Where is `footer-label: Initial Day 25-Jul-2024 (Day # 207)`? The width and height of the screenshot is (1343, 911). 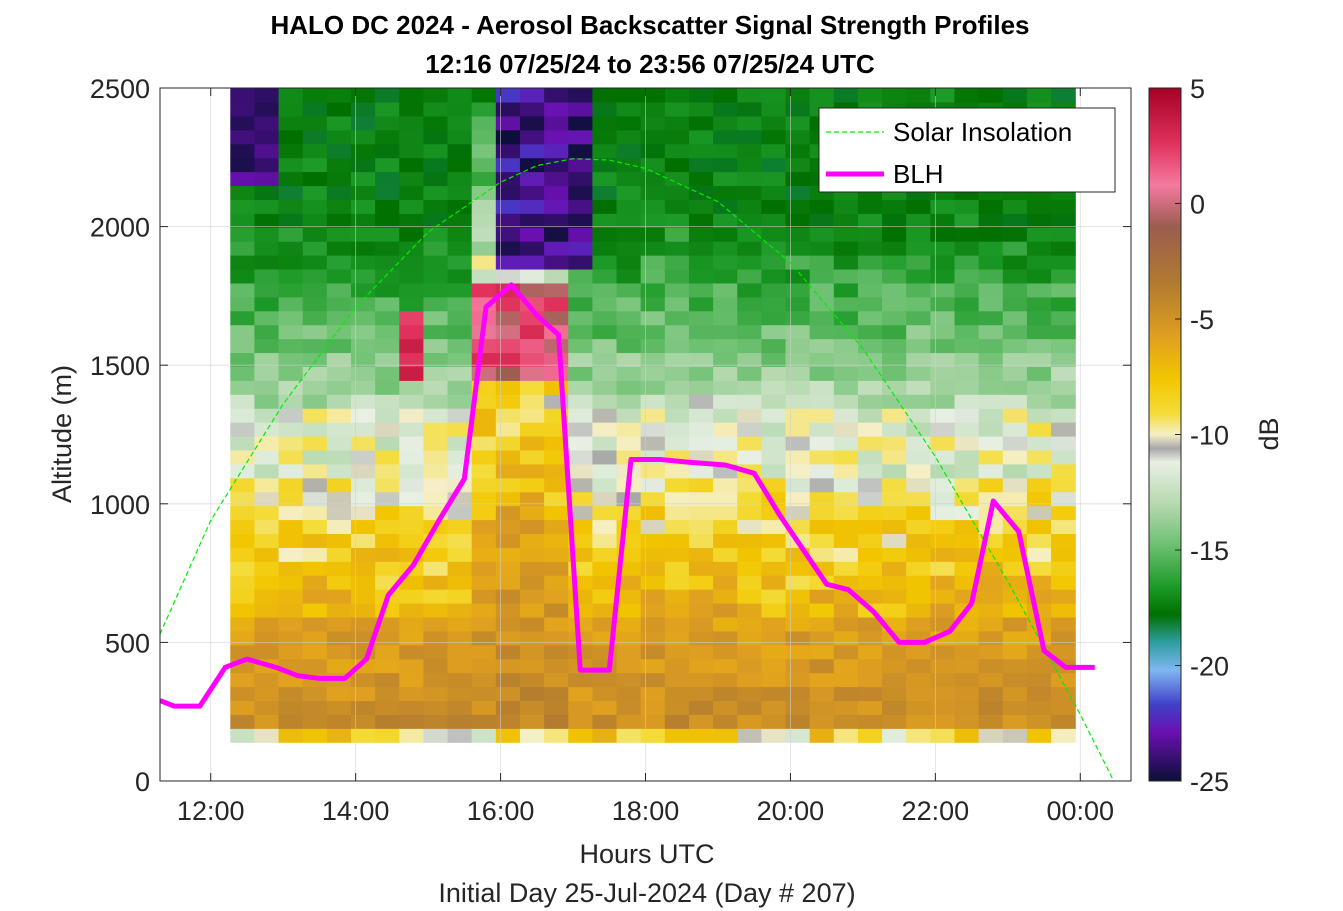
footer-label: Initial Day 25-Jul-2024 (Day # 207) is located at coordinates (646, 893).